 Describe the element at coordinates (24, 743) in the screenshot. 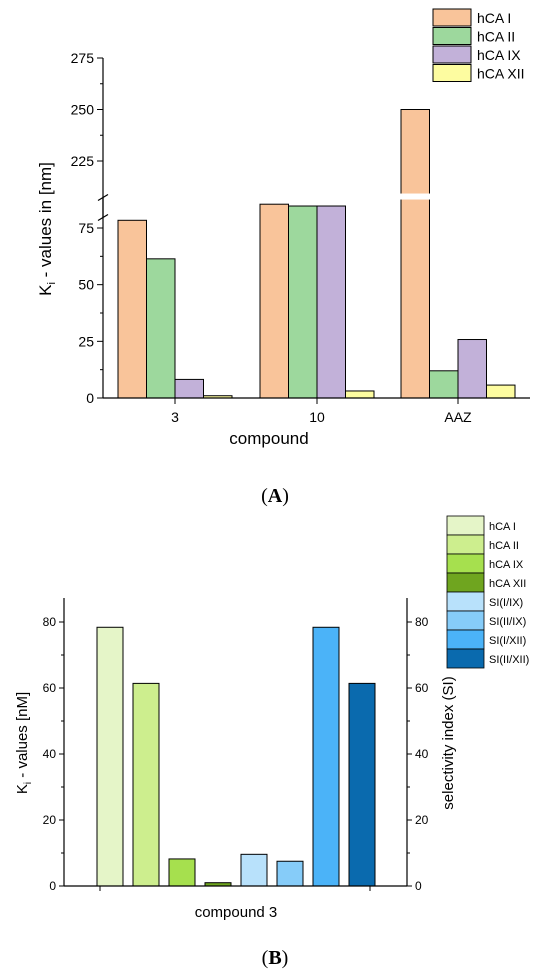

I see `panel-b-y-axis-label: Ki - values [nM]` at that location.